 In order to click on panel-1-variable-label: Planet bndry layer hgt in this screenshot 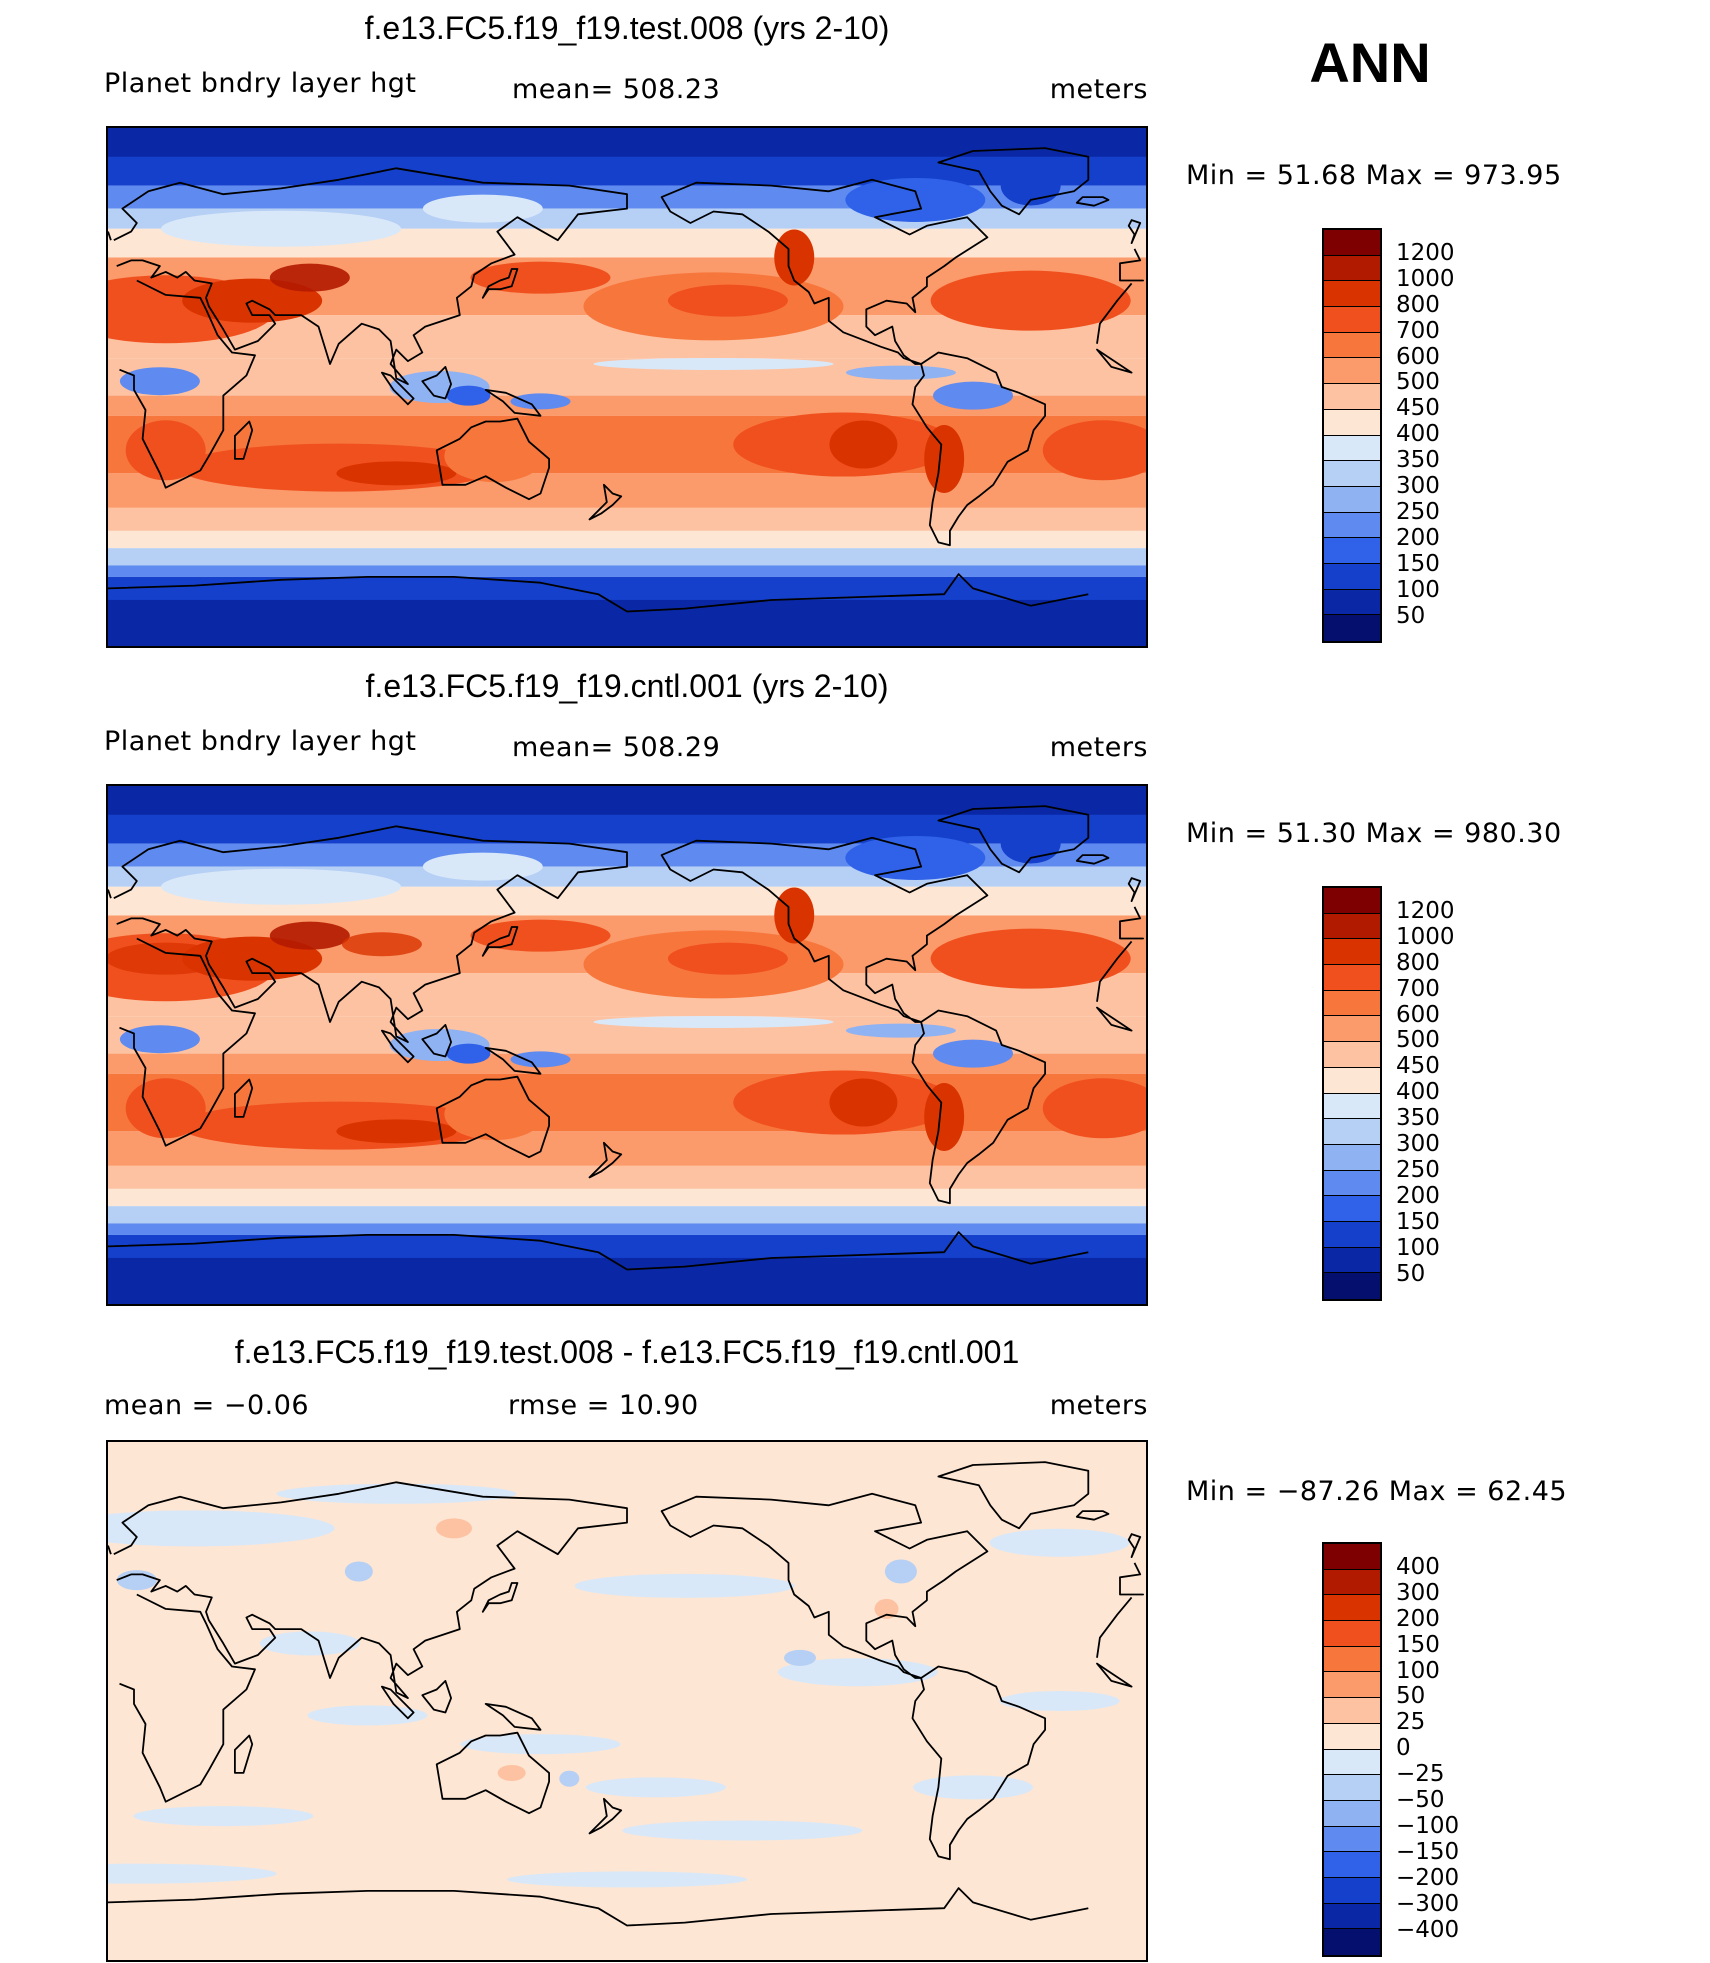, I will do `click(260, 83)`.